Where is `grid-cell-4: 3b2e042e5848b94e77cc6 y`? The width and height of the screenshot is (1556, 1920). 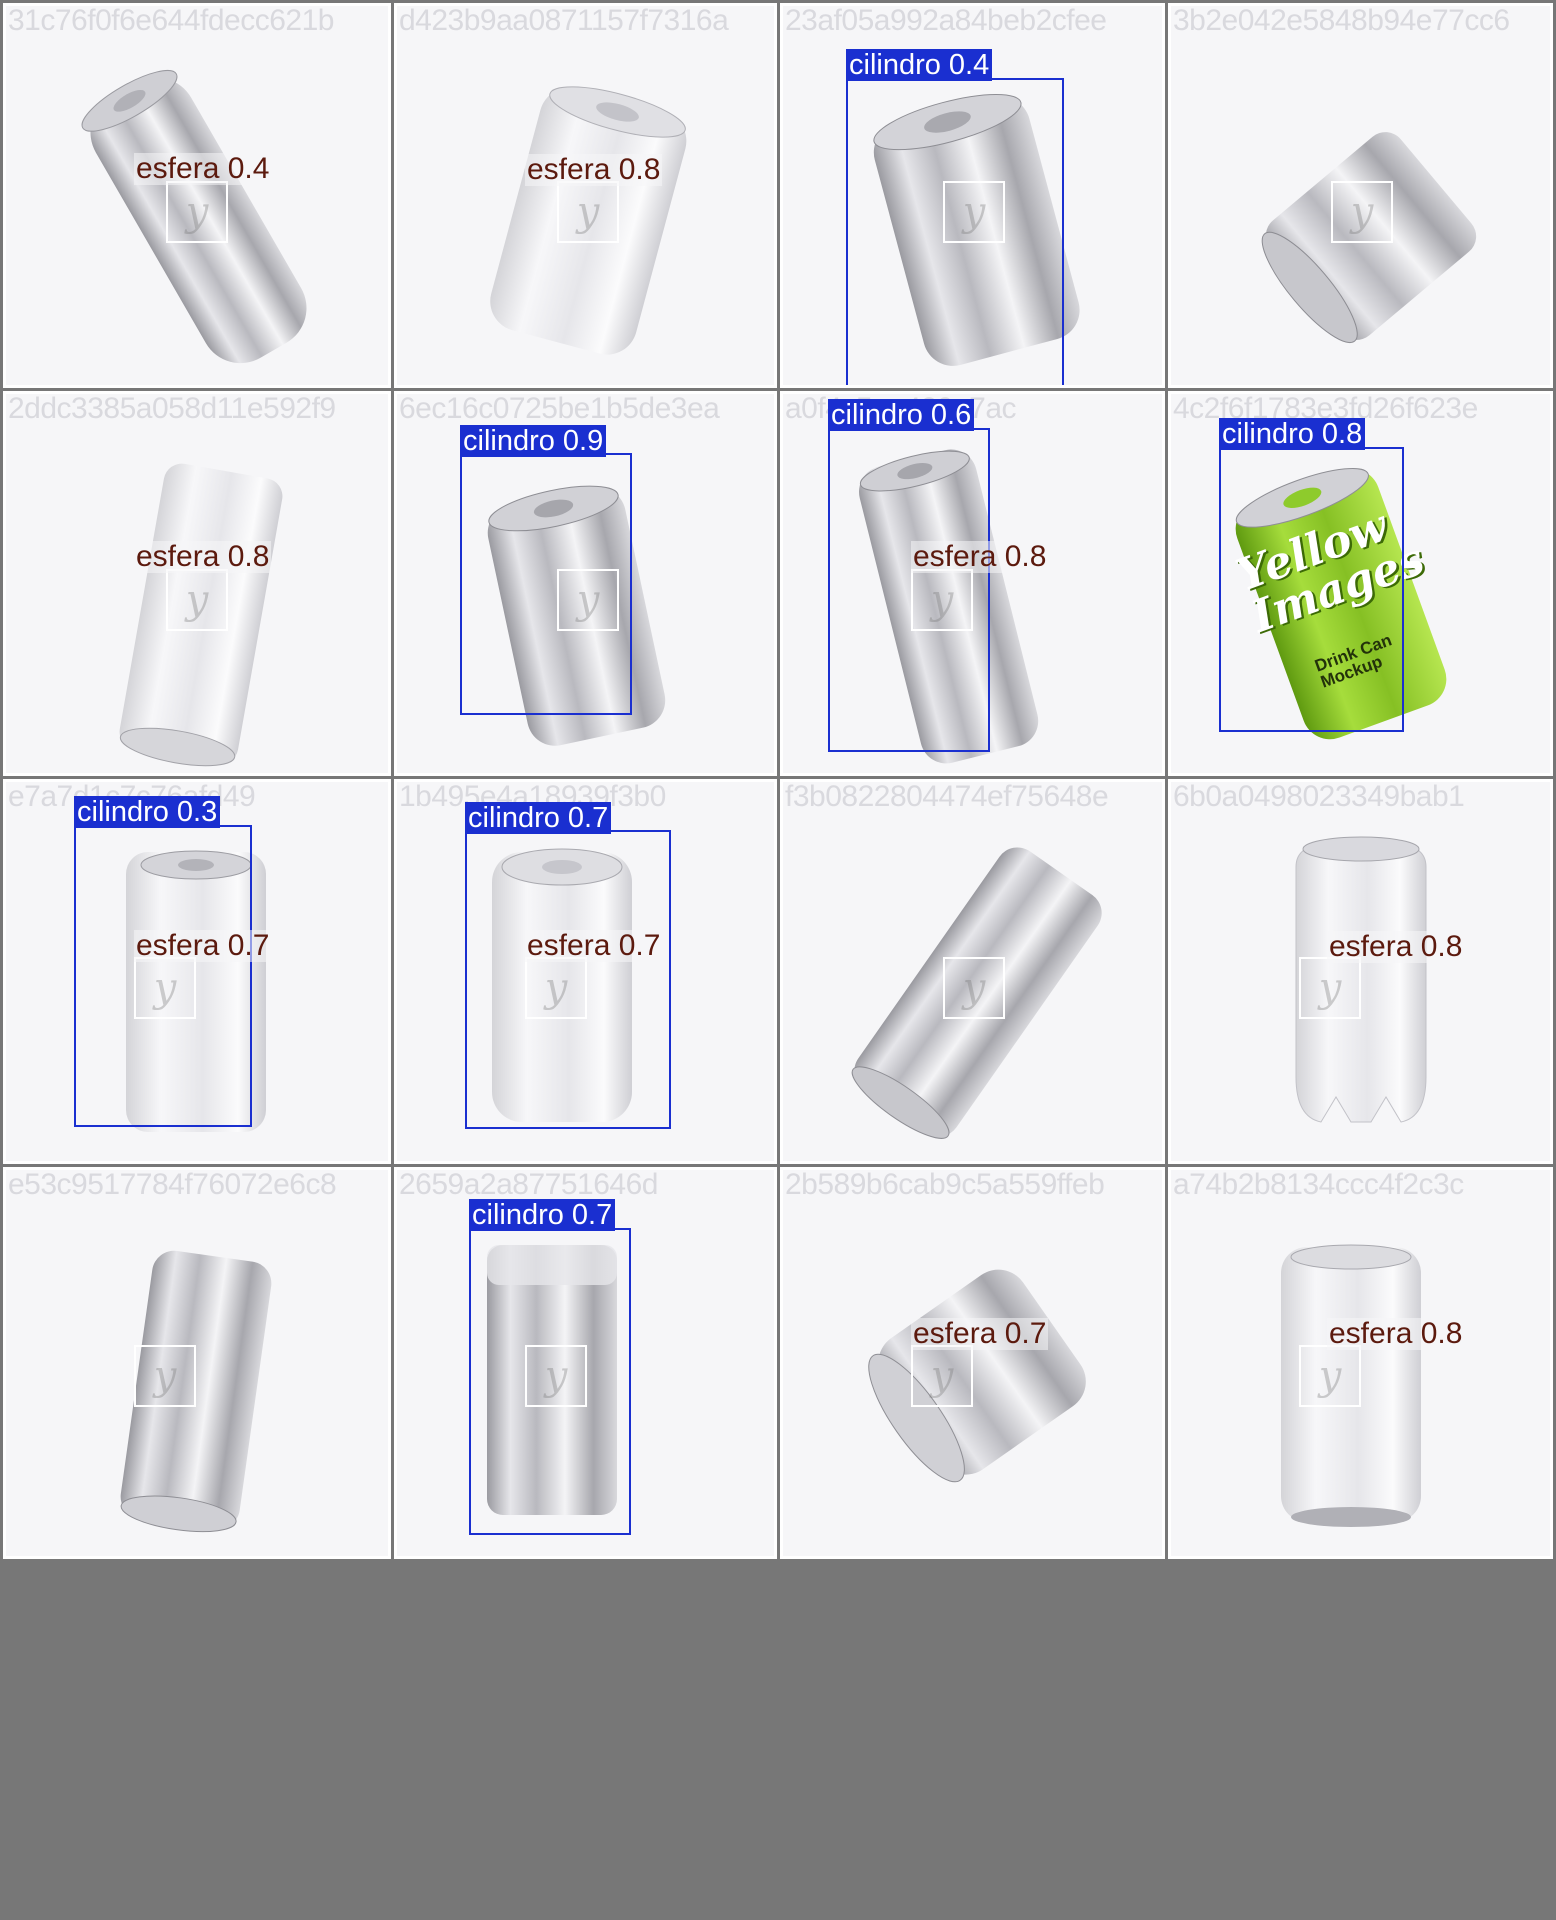
grid-cell-4: 3b2e042e5848b94e77cc6 y is located at coordinates (1360, 195).